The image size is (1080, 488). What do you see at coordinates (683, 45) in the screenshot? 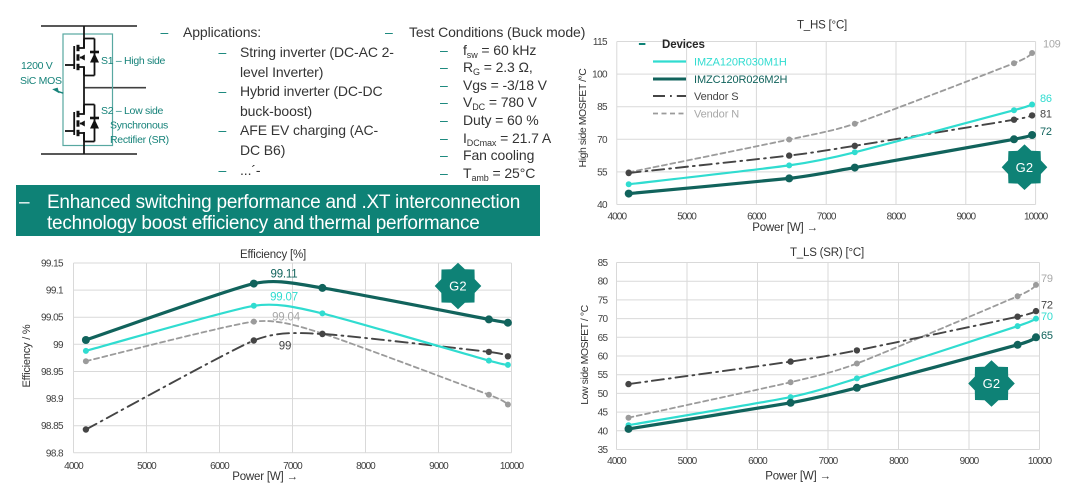
I see `svg-text: Devices` at bounding box center [683, 45].